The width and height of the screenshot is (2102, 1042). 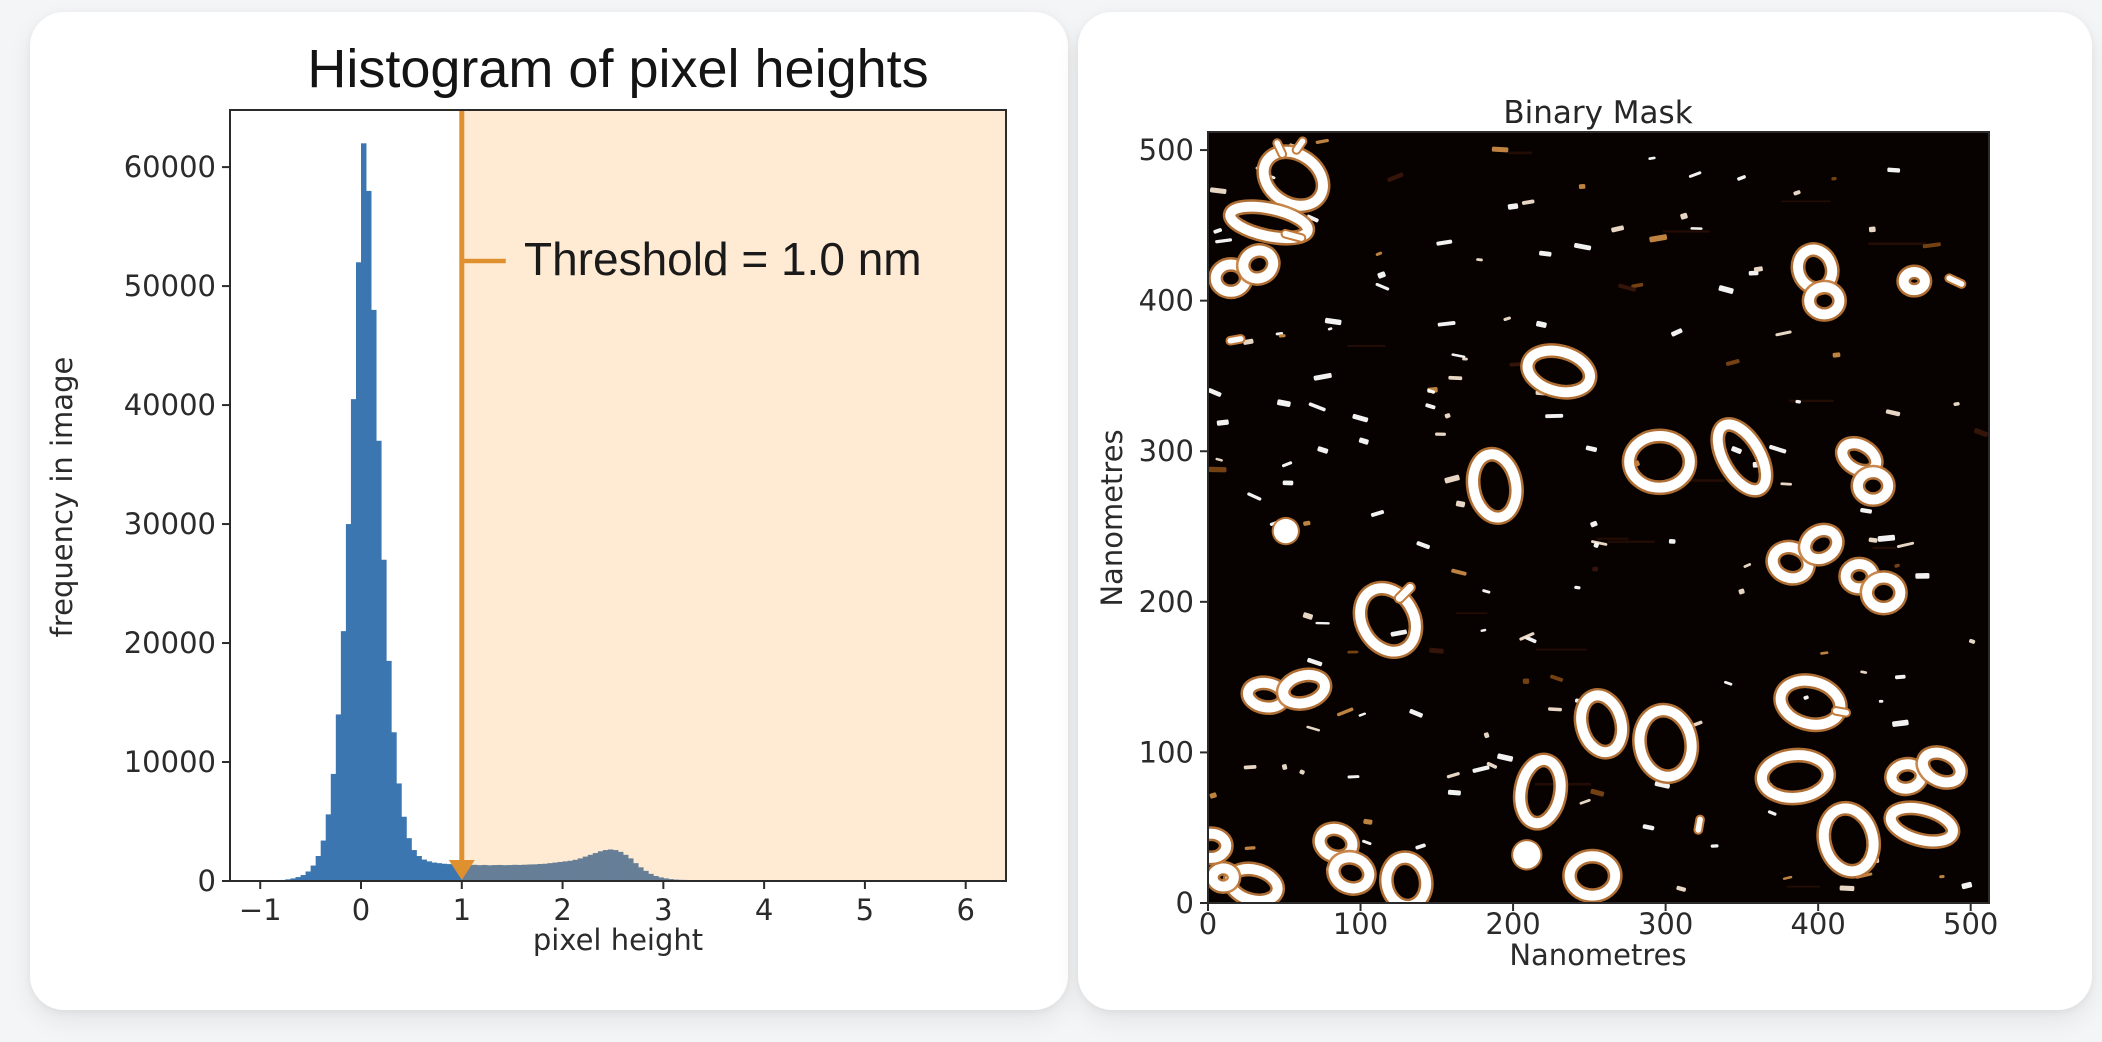 I want to click on histogram-y-tick-label: 60000, so click(x=170, y=167).